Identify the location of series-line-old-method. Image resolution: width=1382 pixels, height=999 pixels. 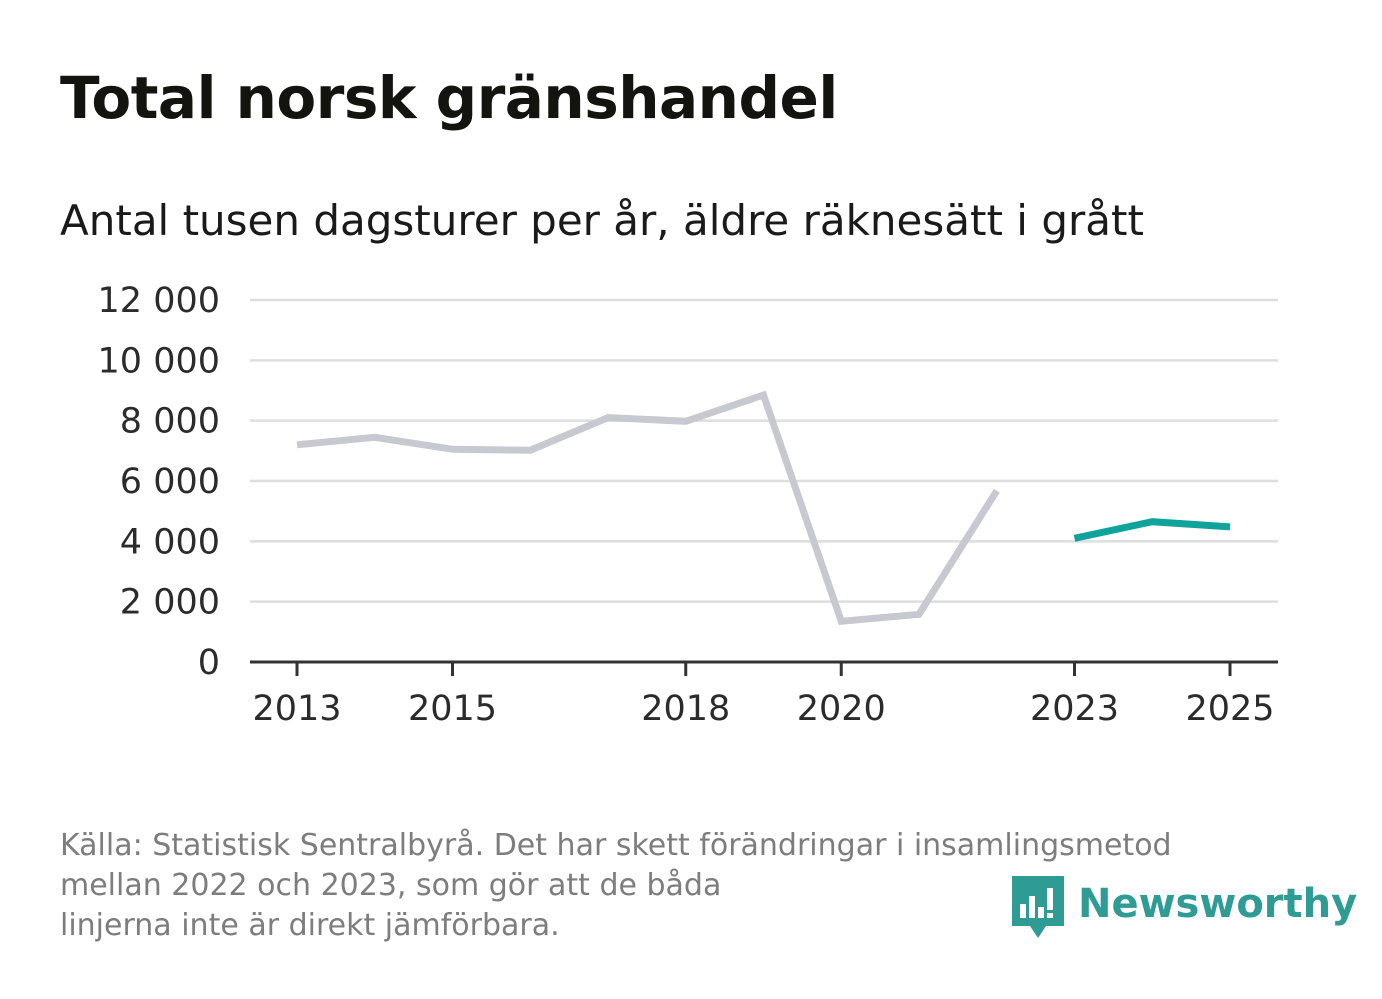
(648, 508).